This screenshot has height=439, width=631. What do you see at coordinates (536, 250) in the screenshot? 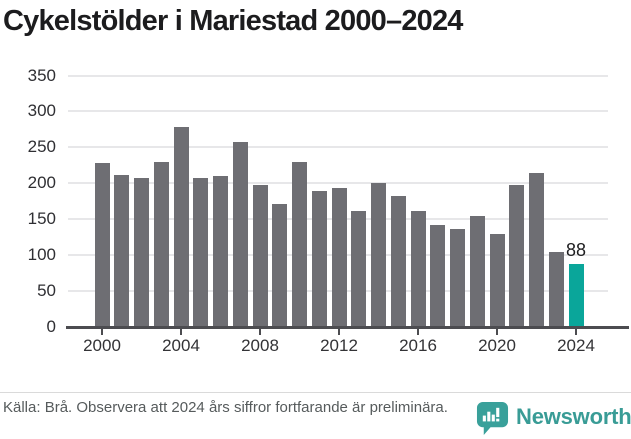
I see `bar-2022` at bounding box center [536, 250].